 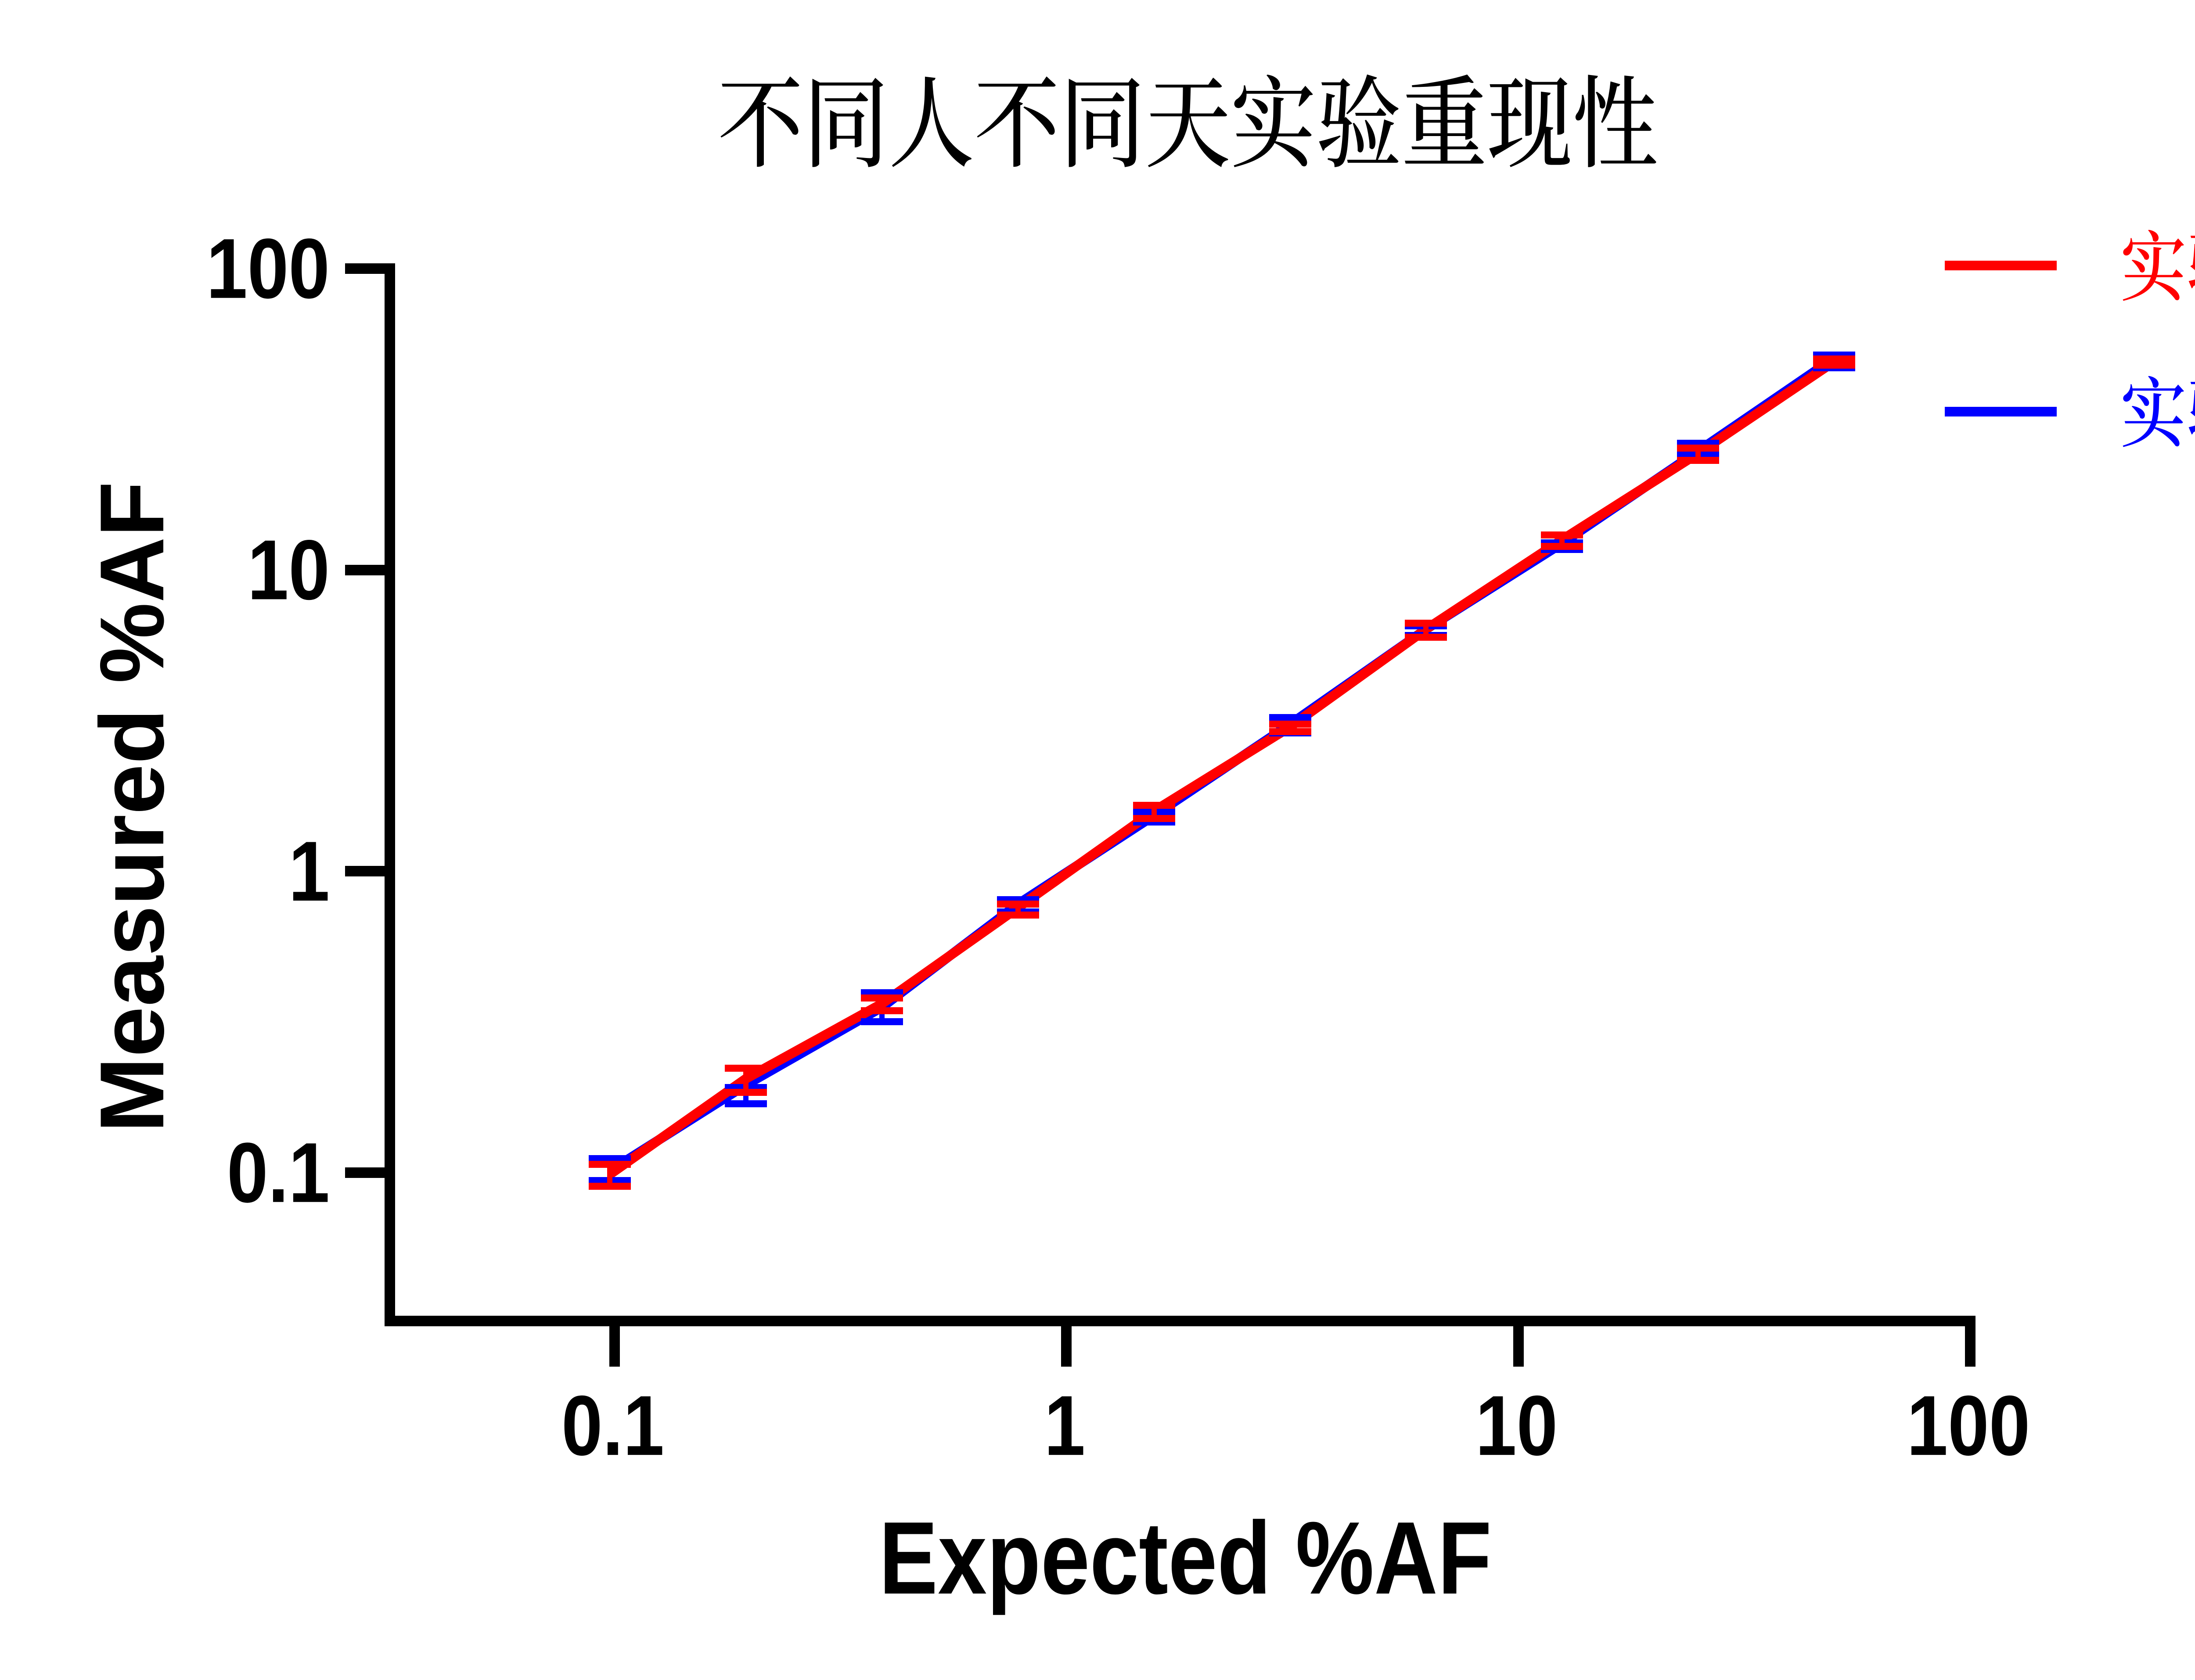 What do you see at coordinates (1185, 1558) in the screenshot?
I see `svg-text: Expected %AF` at bounding box center [1185, 1558].